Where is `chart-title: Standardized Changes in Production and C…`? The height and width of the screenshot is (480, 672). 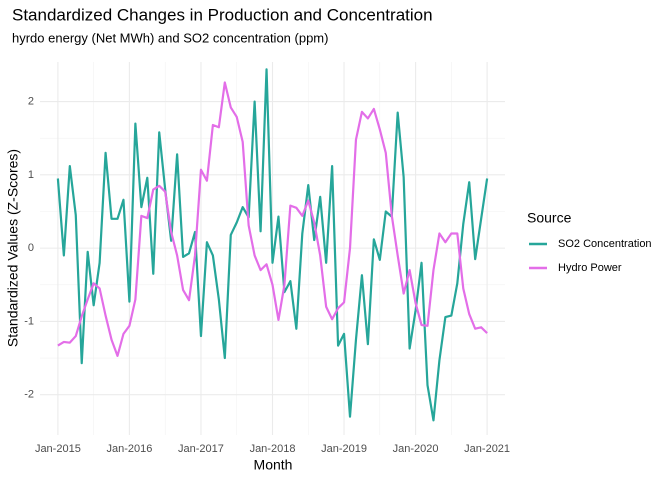
chart-title: Standardized Changes in Production and C… is located at coordinates (222, 14).